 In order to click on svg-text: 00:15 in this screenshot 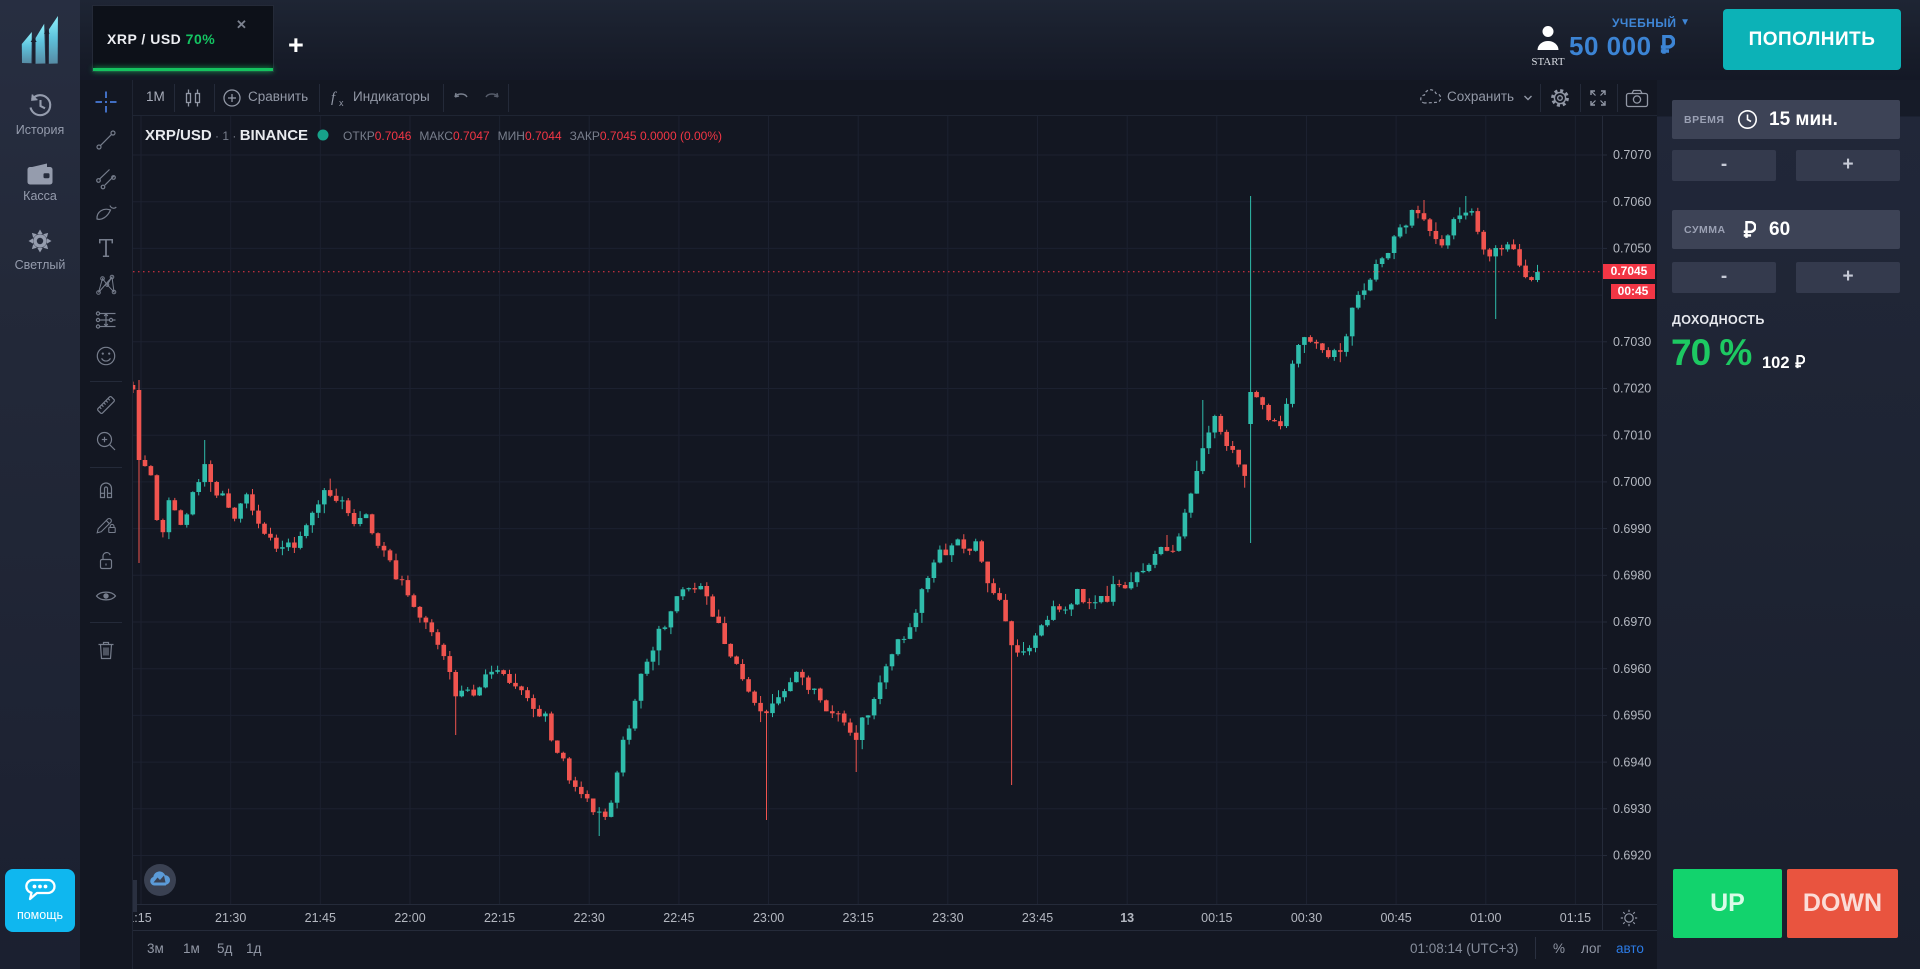, I will do `click(1216, 918)`.